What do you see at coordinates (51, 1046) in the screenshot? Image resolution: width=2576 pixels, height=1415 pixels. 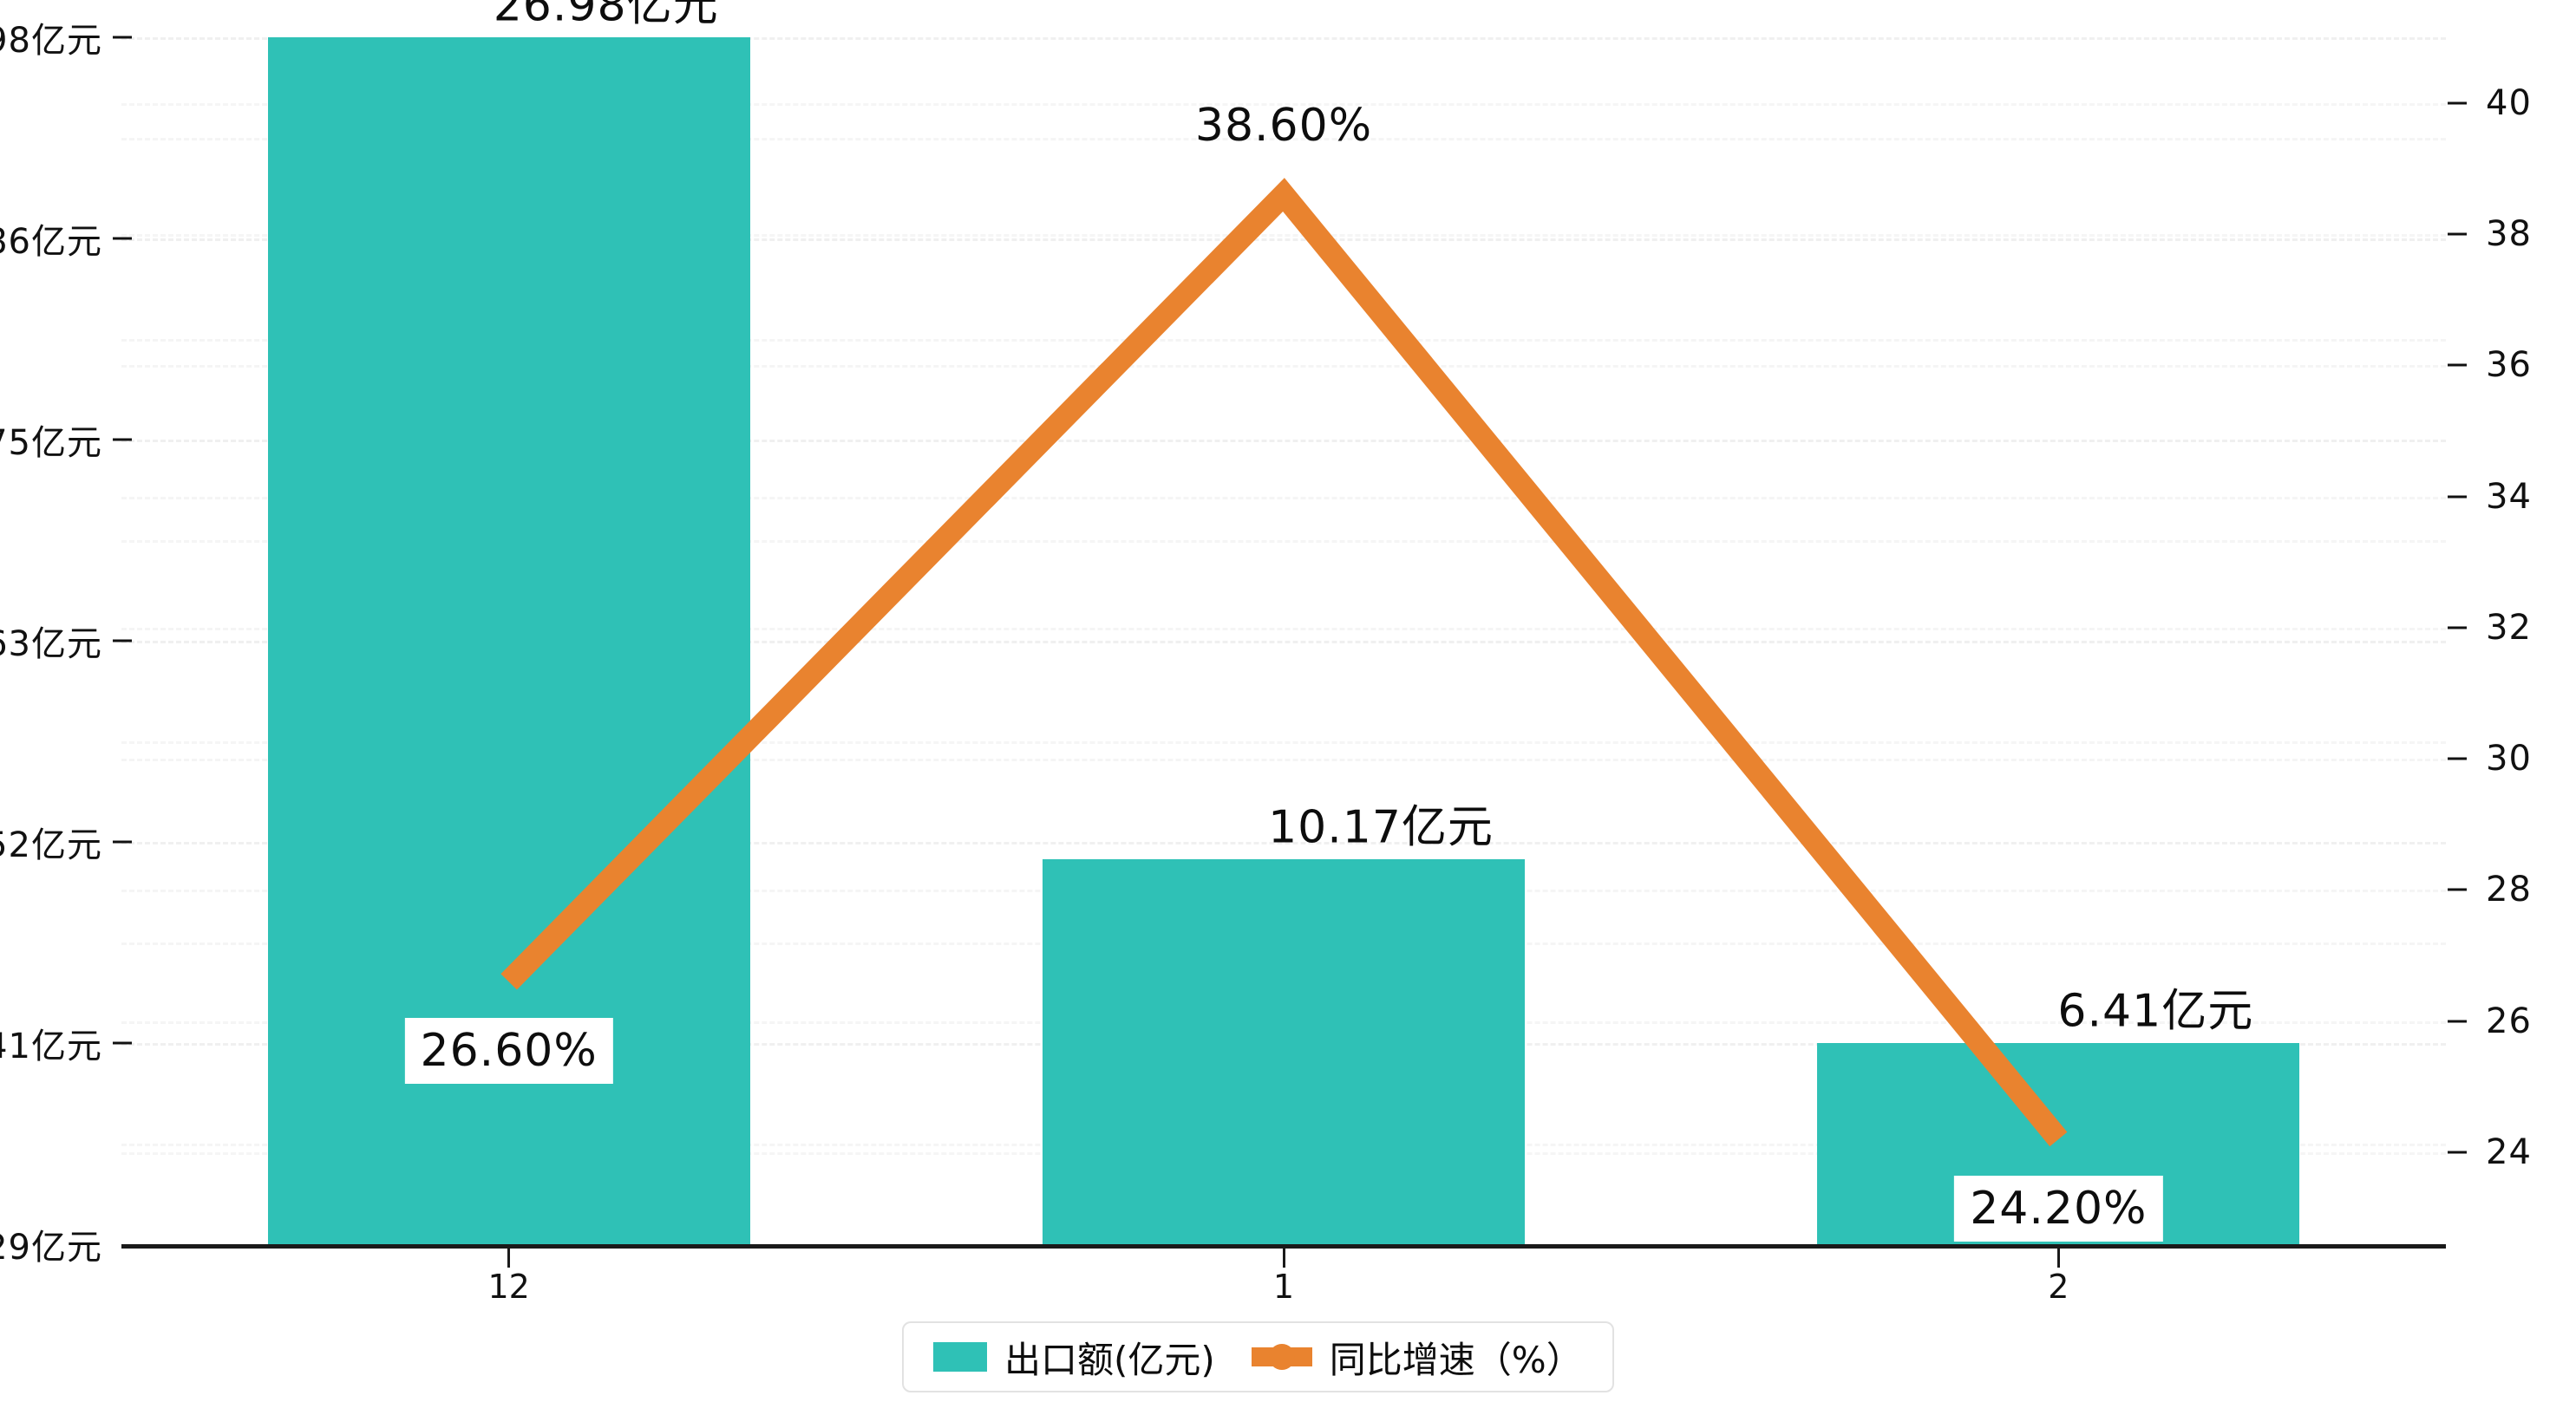 I see `left-axis-tick-label: 6.41亿元` at bounding box center [51, 1046].